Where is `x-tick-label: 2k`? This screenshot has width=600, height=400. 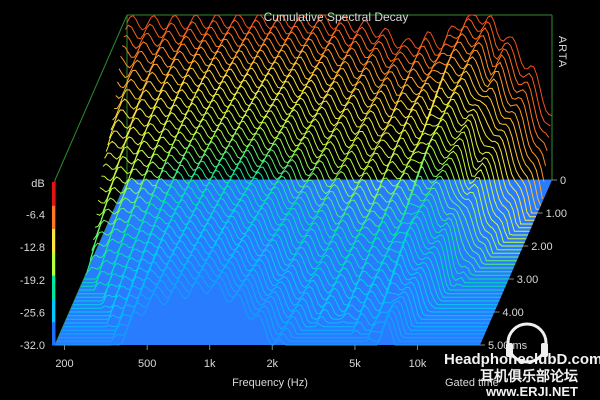
x-tick-label: 2k is located at coordinates (272, 364).